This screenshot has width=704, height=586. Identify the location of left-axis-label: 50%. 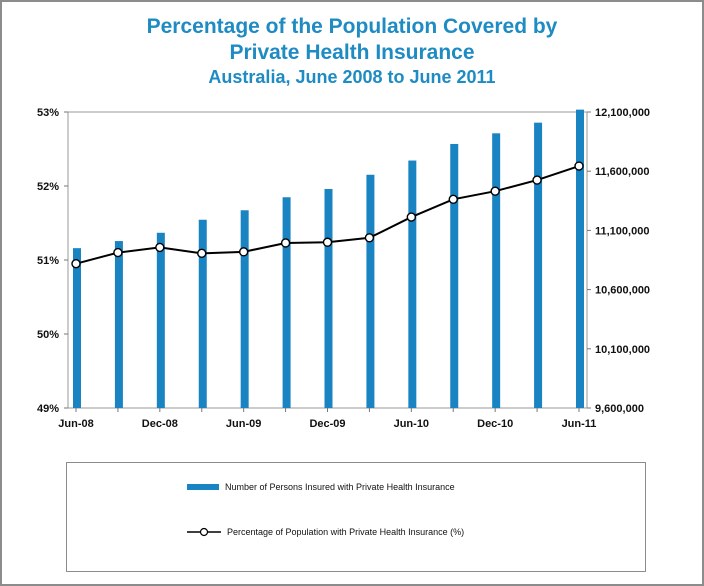
(48, 335).